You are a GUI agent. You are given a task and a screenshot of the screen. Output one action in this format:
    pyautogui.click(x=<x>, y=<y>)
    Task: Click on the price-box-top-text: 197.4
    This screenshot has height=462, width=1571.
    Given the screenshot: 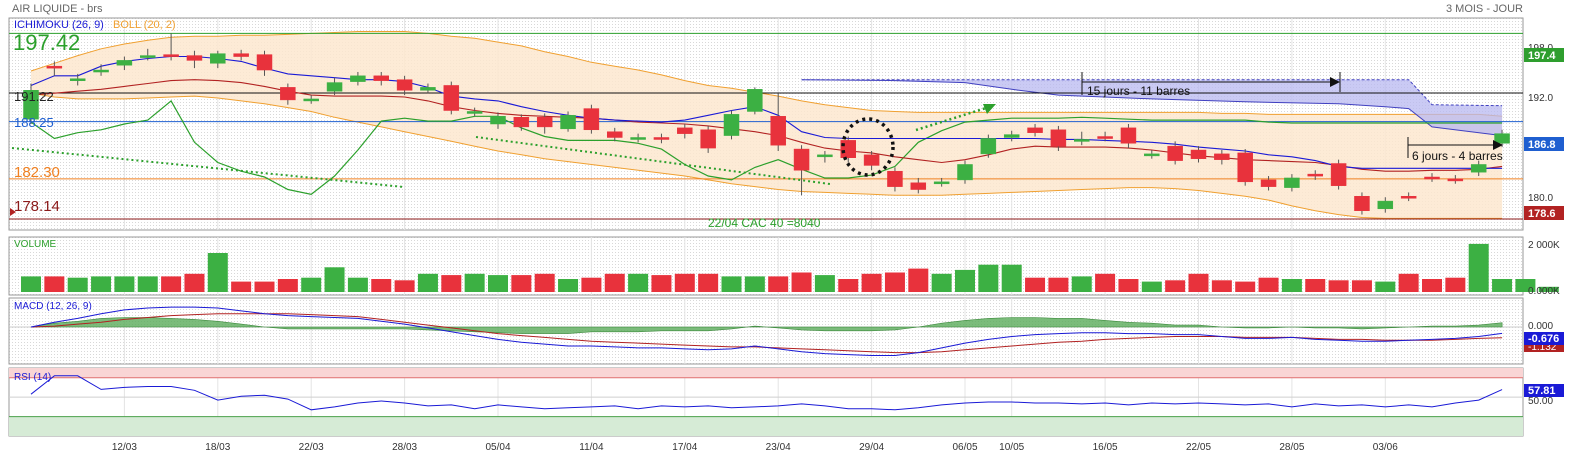 What is the action you would take?
    pyautogui.click(x=1542, y=56)
    